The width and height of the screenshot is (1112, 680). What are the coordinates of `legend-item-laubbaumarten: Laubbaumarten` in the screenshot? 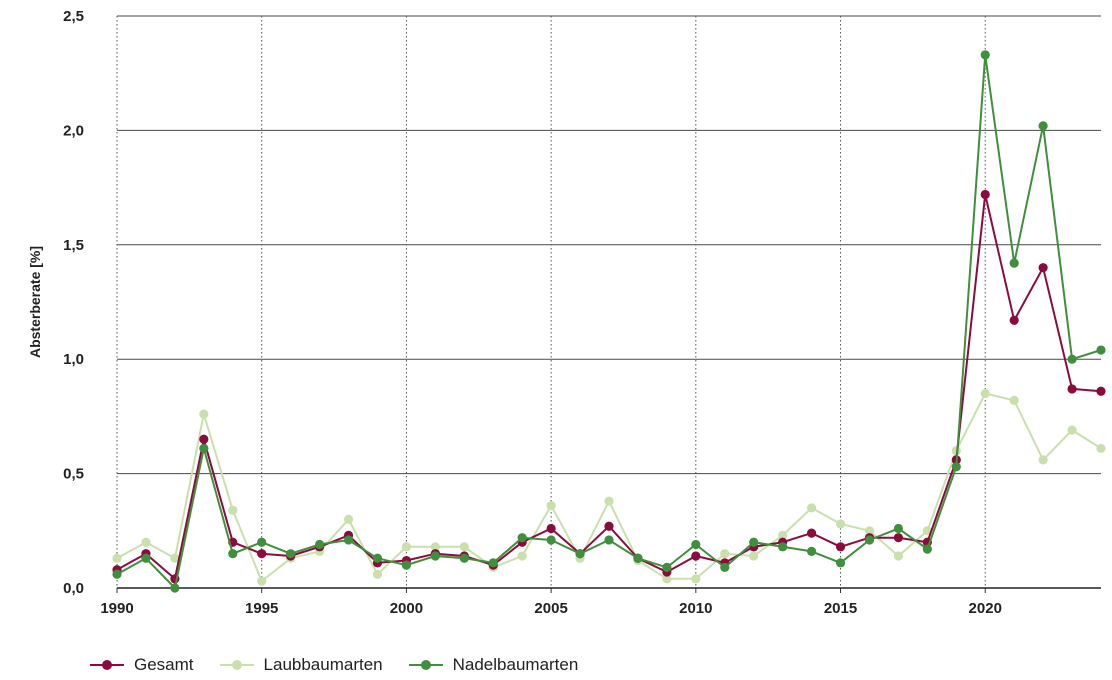 It's located at (301, 665).